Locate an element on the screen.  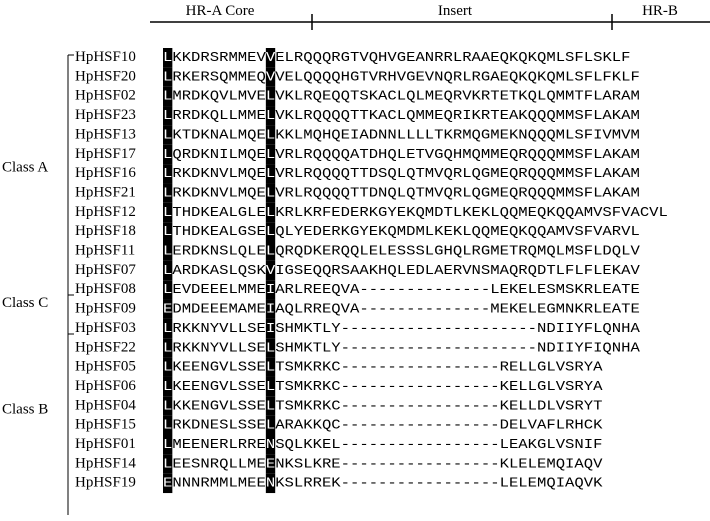
sequence-name: HpHSF03 is located at coordinates (105, 328).